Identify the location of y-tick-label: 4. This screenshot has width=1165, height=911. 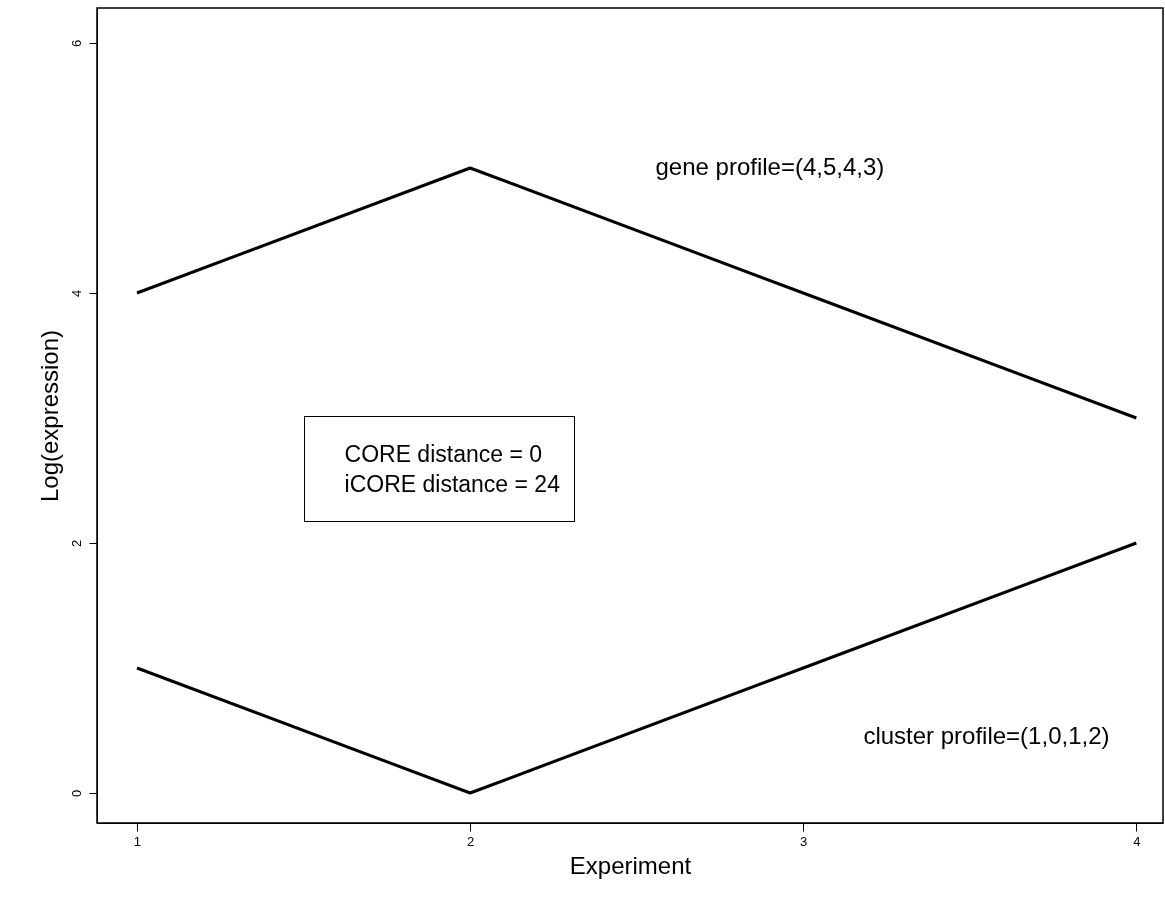
(76, 293).